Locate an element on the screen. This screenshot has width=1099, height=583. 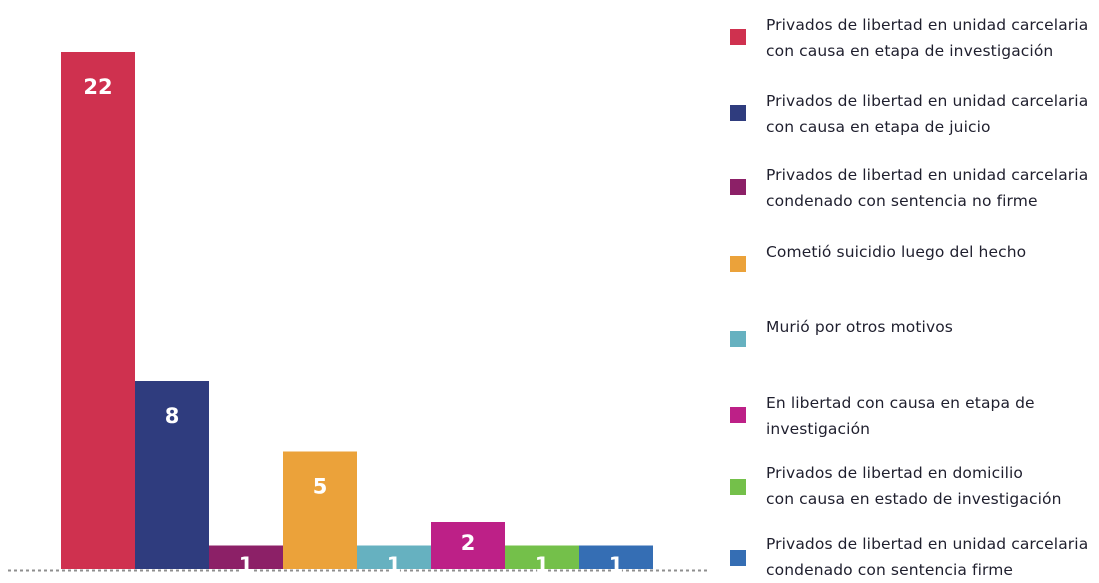
bar-value-label: 22 is located at coordinates (97, 87).